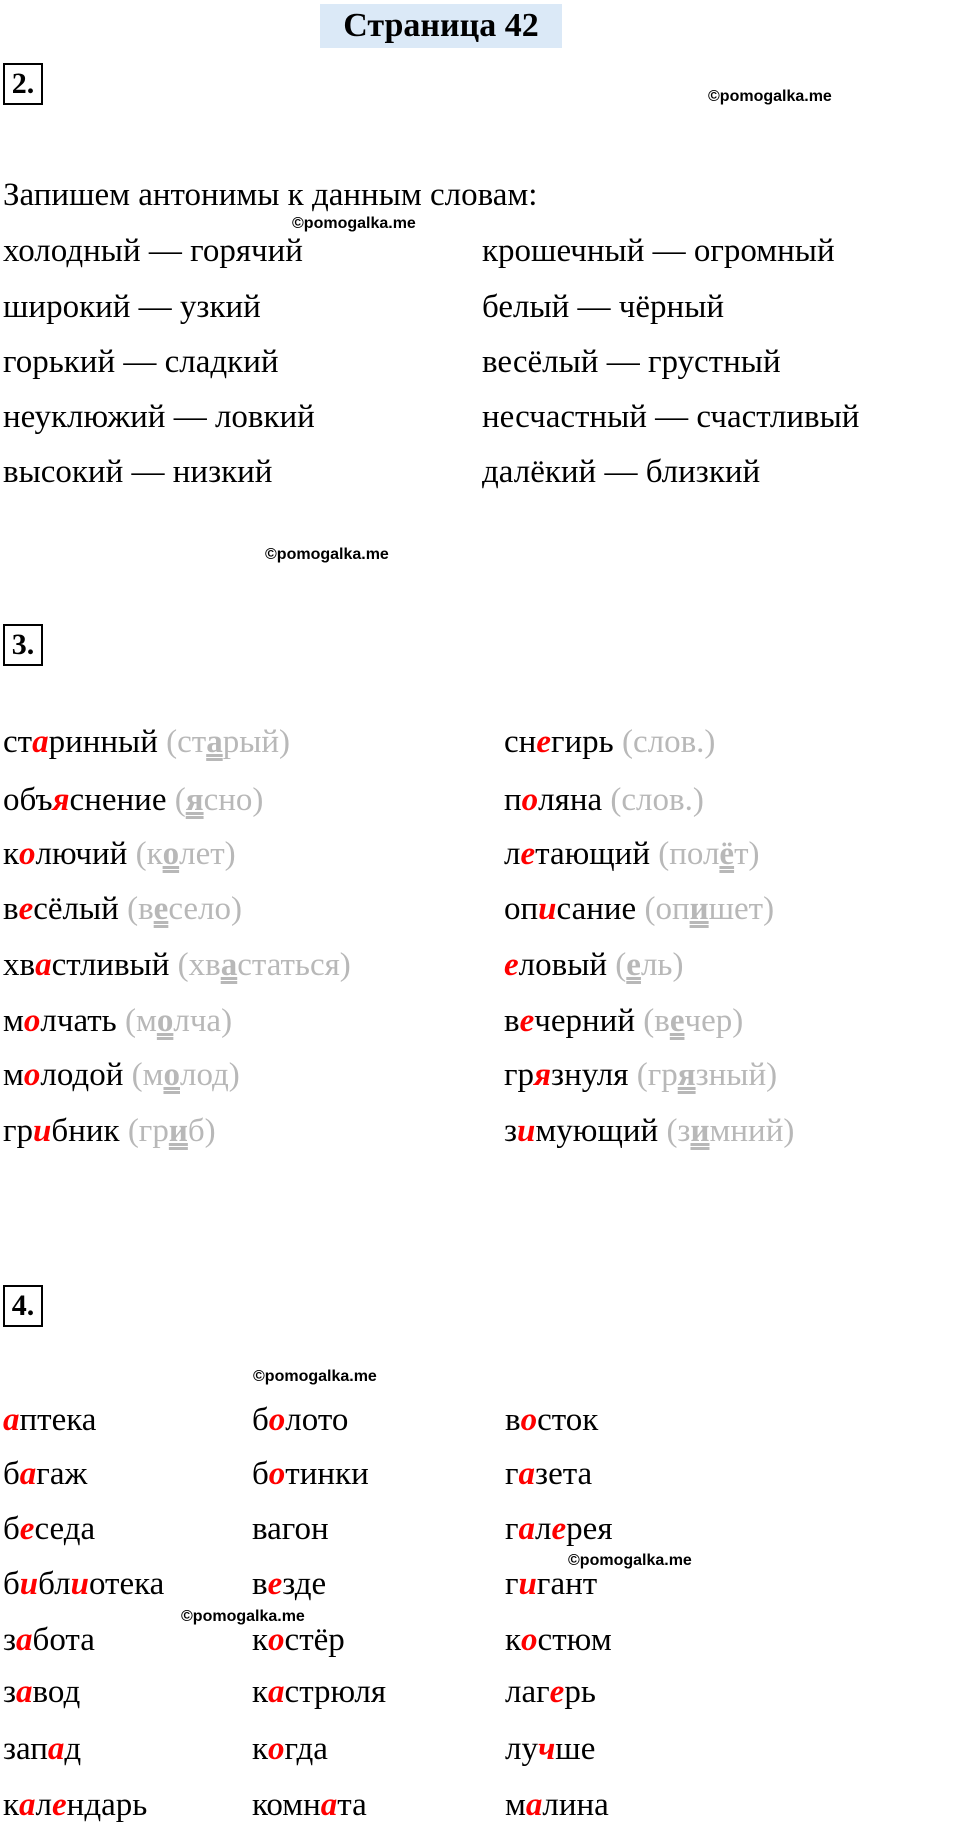 Image resolution: width=960 pixels, height=1830 pixels. I want to click on text-segment: объ, so click(28, 800).